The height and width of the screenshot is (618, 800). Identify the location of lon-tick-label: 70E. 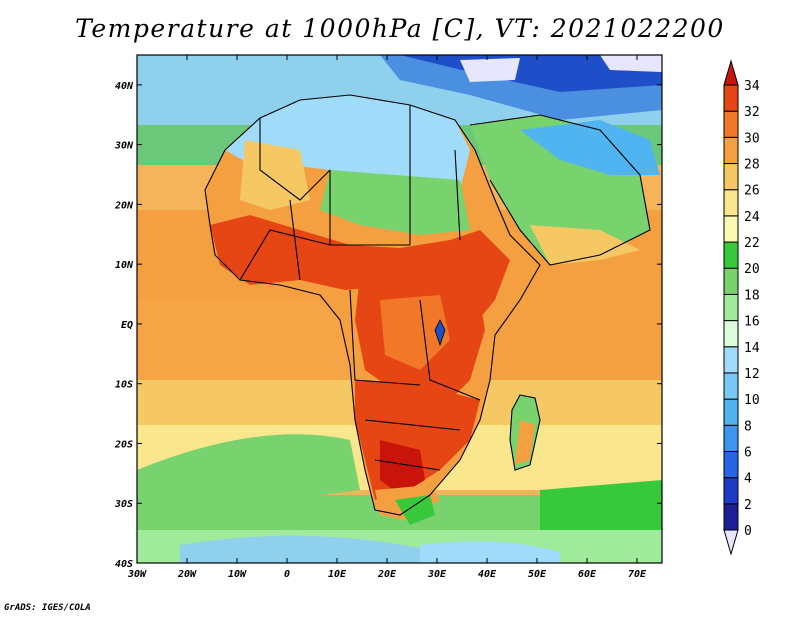
(637, 574).